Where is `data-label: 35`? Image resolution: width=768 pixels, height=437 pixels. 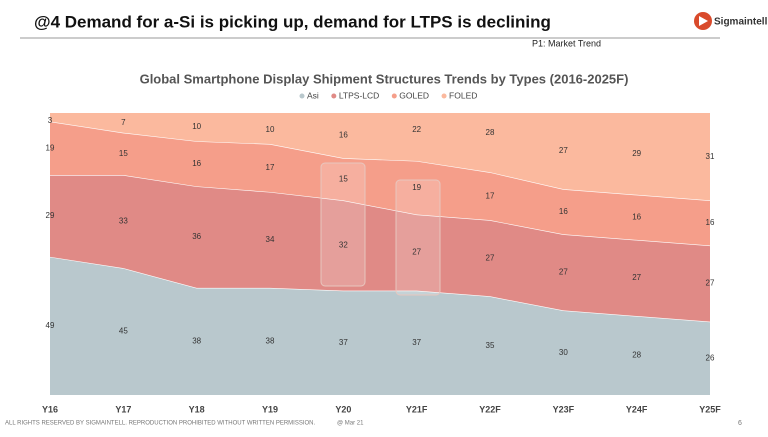
data-label: 35 is located at coordinates (490, 345).